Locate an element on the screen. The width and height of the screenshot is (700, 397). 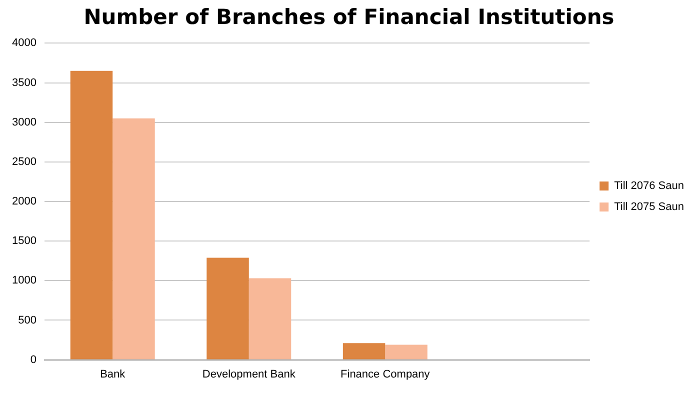
y-tick-label: 4000 is located at coordinates (24, 43).